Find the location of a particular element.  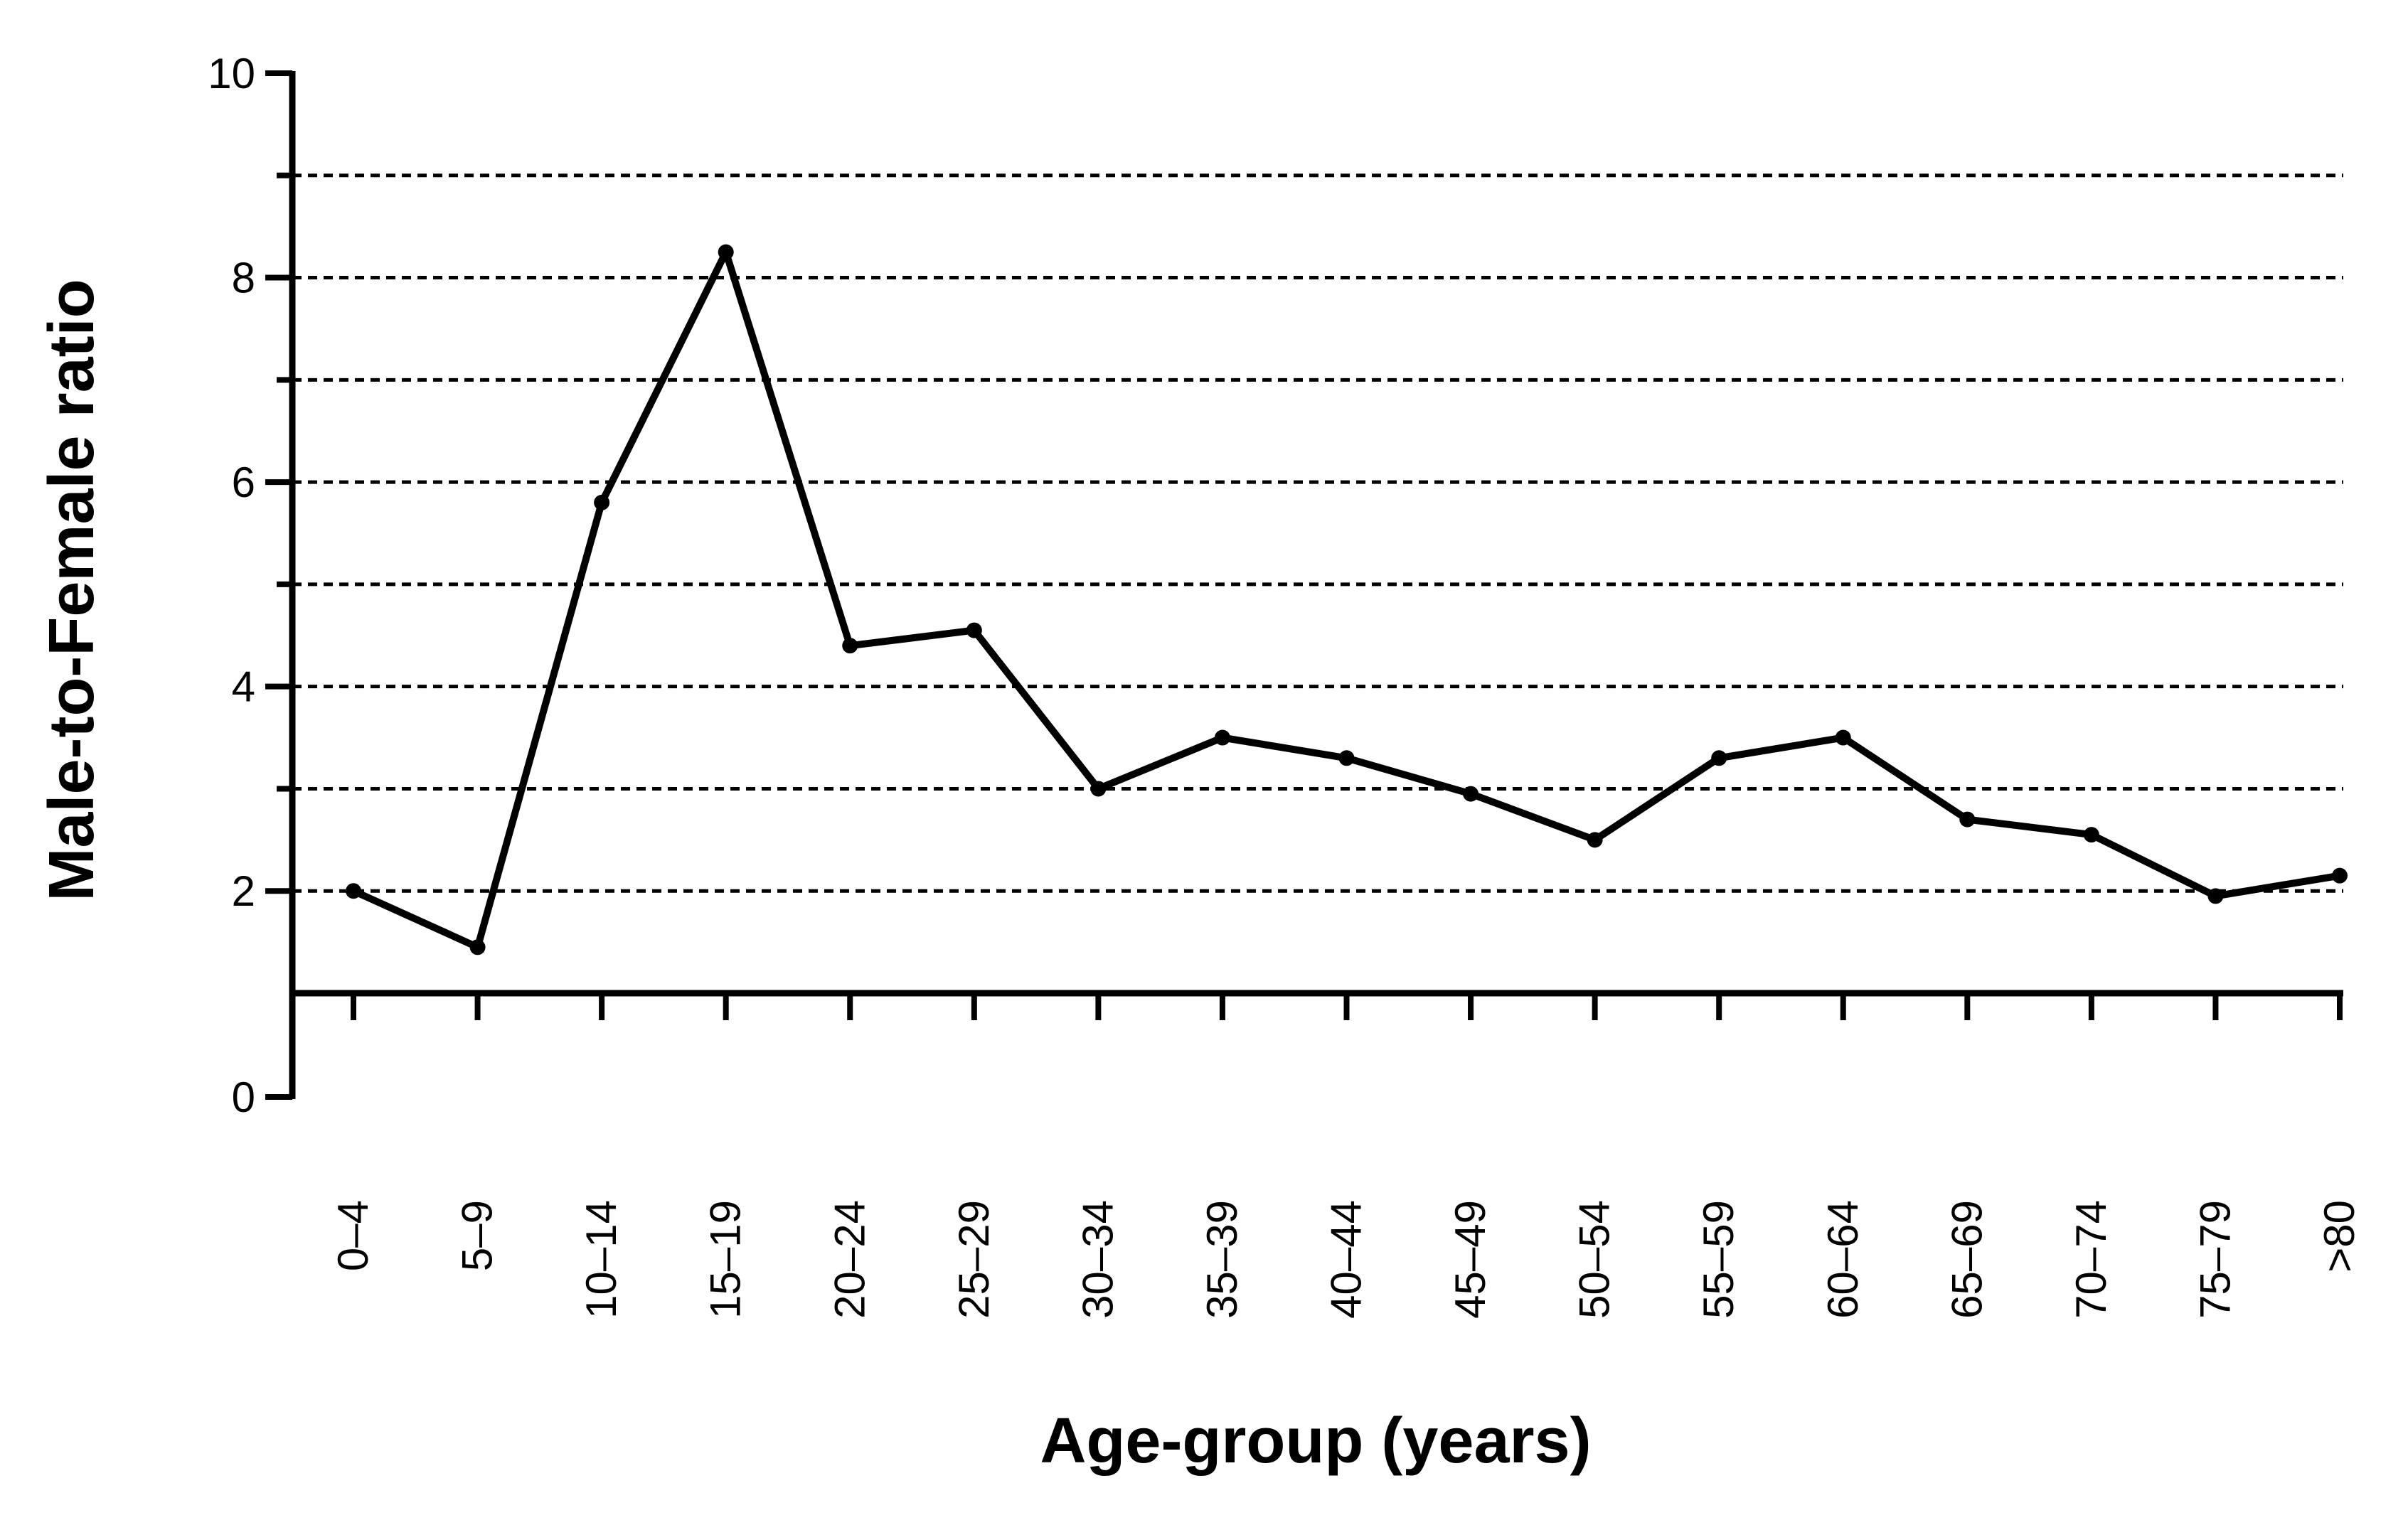

x-tick-label: 20–24 is located at coordinates (849, 1259).